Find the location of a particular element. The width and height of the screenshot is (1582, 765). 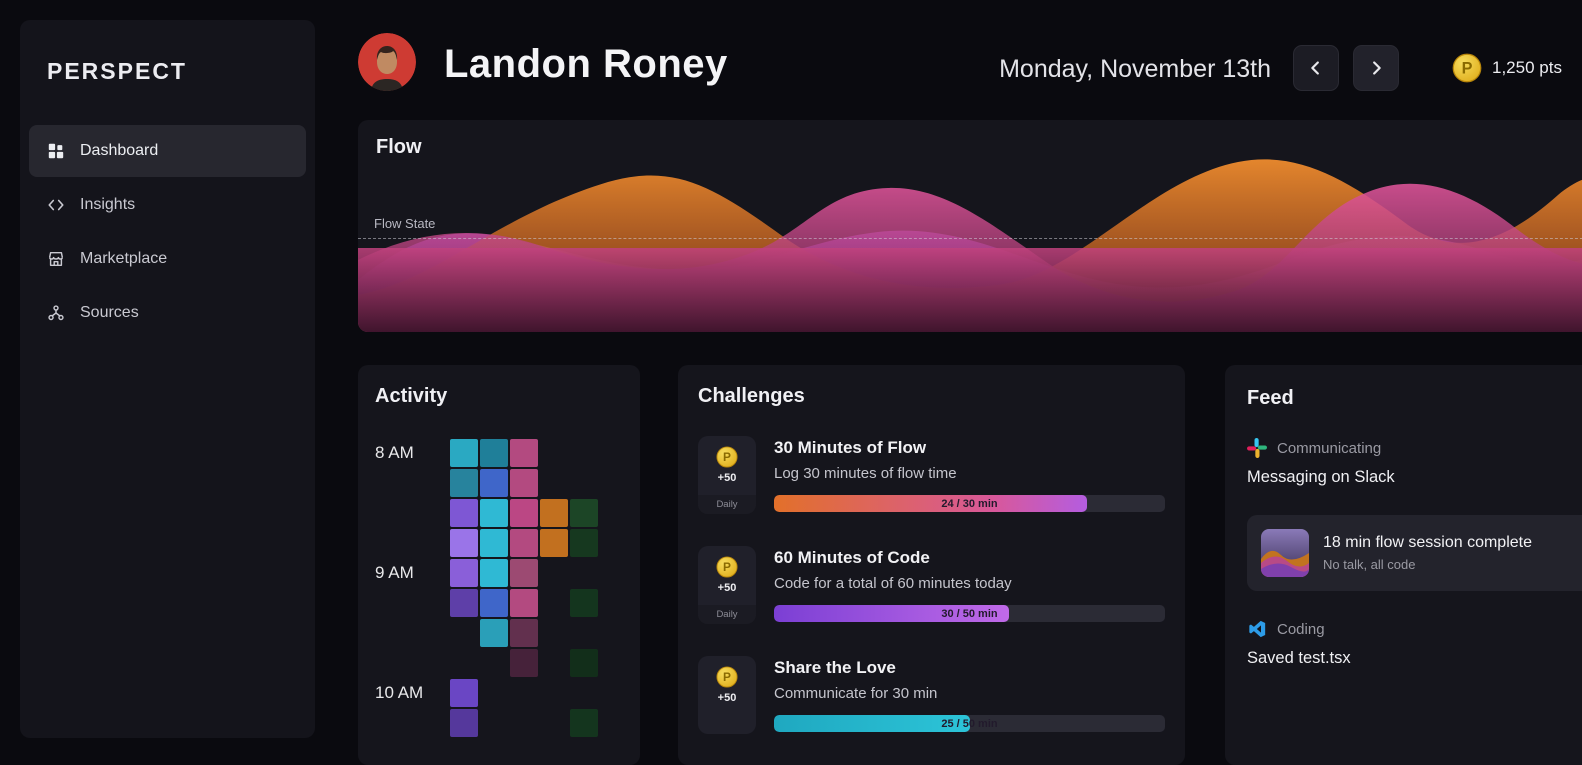

challenge-description: Communicate for 30 min is located at coordinates (856, 693).